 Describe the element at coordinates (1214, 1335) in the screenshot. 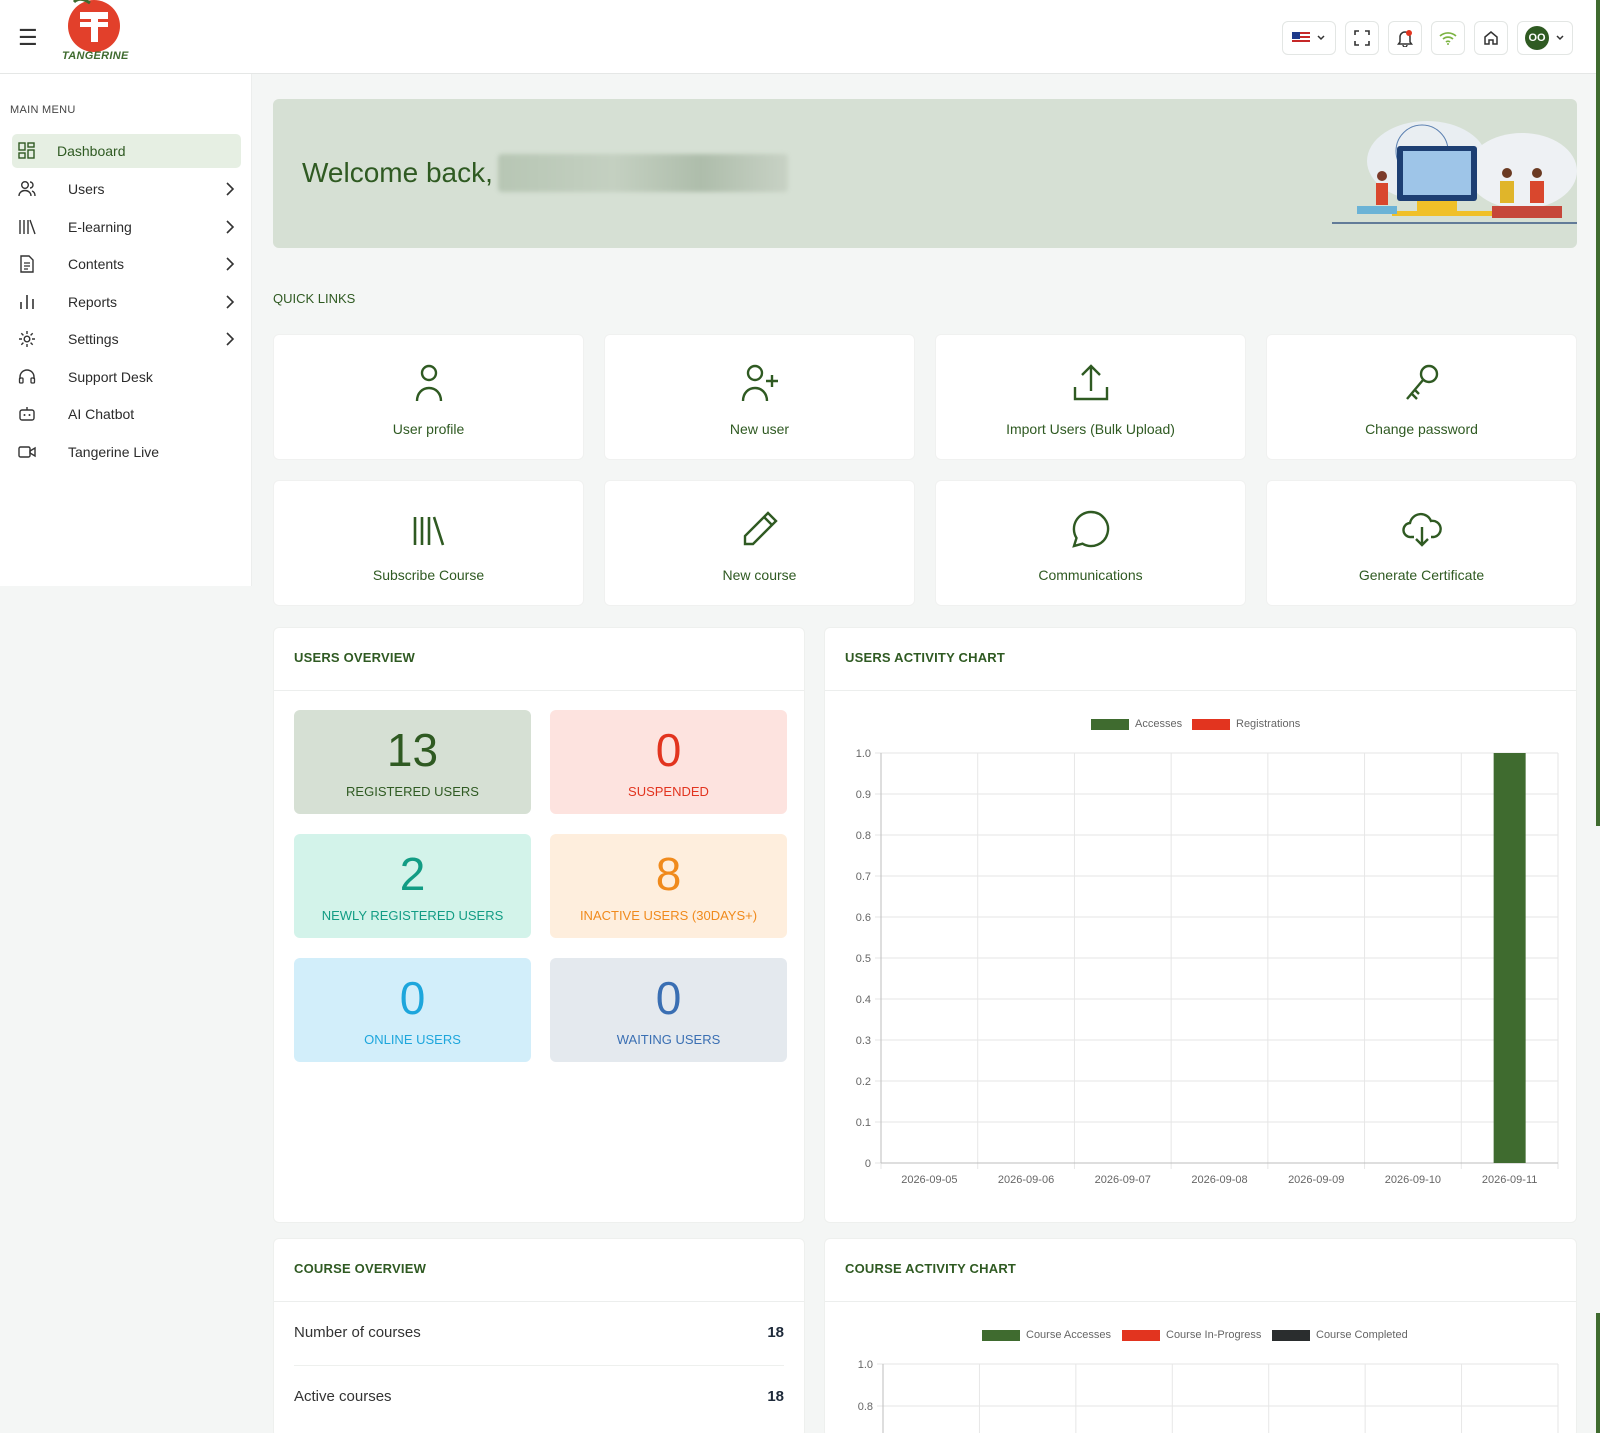

I see `legend-label: Course In-Progress` at that location.